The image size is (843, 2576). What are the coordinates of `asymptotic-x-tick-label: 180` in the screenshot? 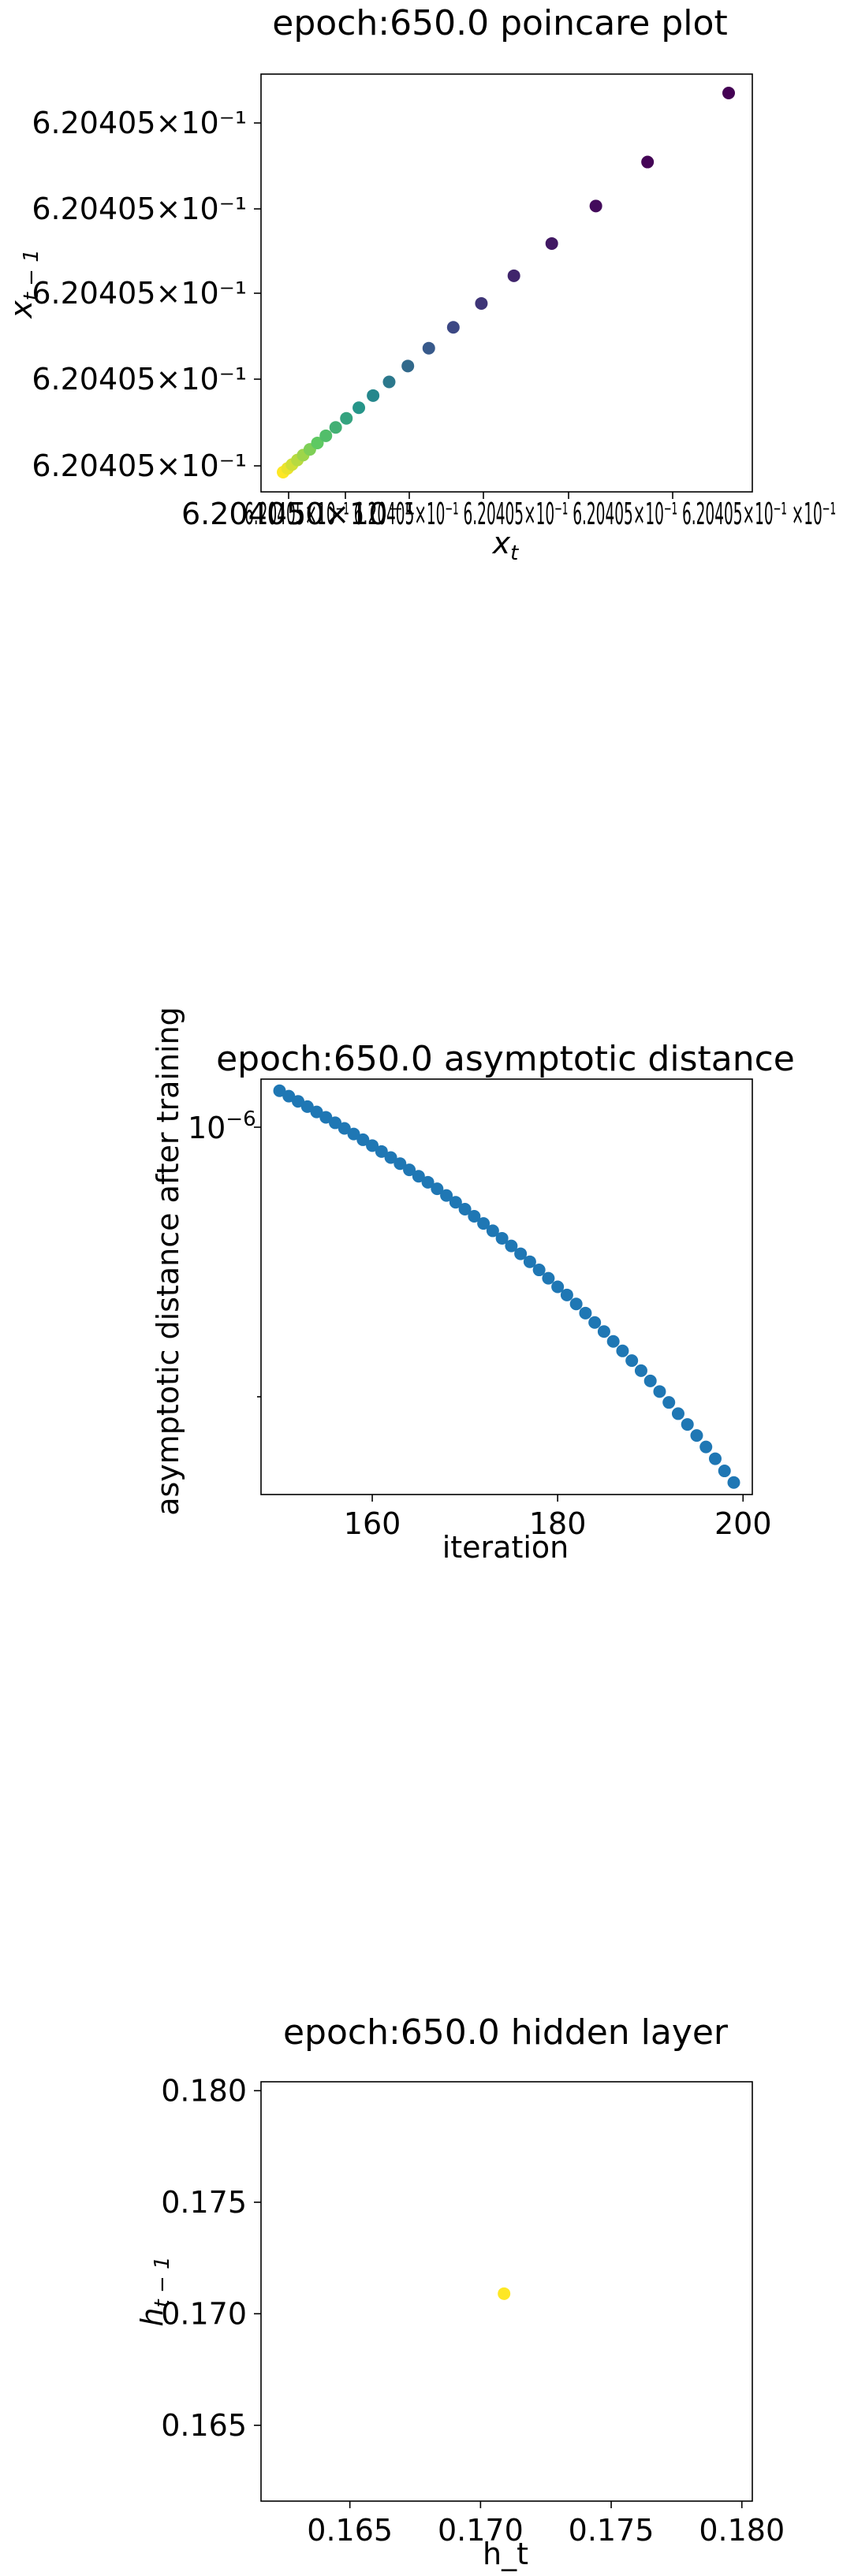 It's located at (558, 1523).